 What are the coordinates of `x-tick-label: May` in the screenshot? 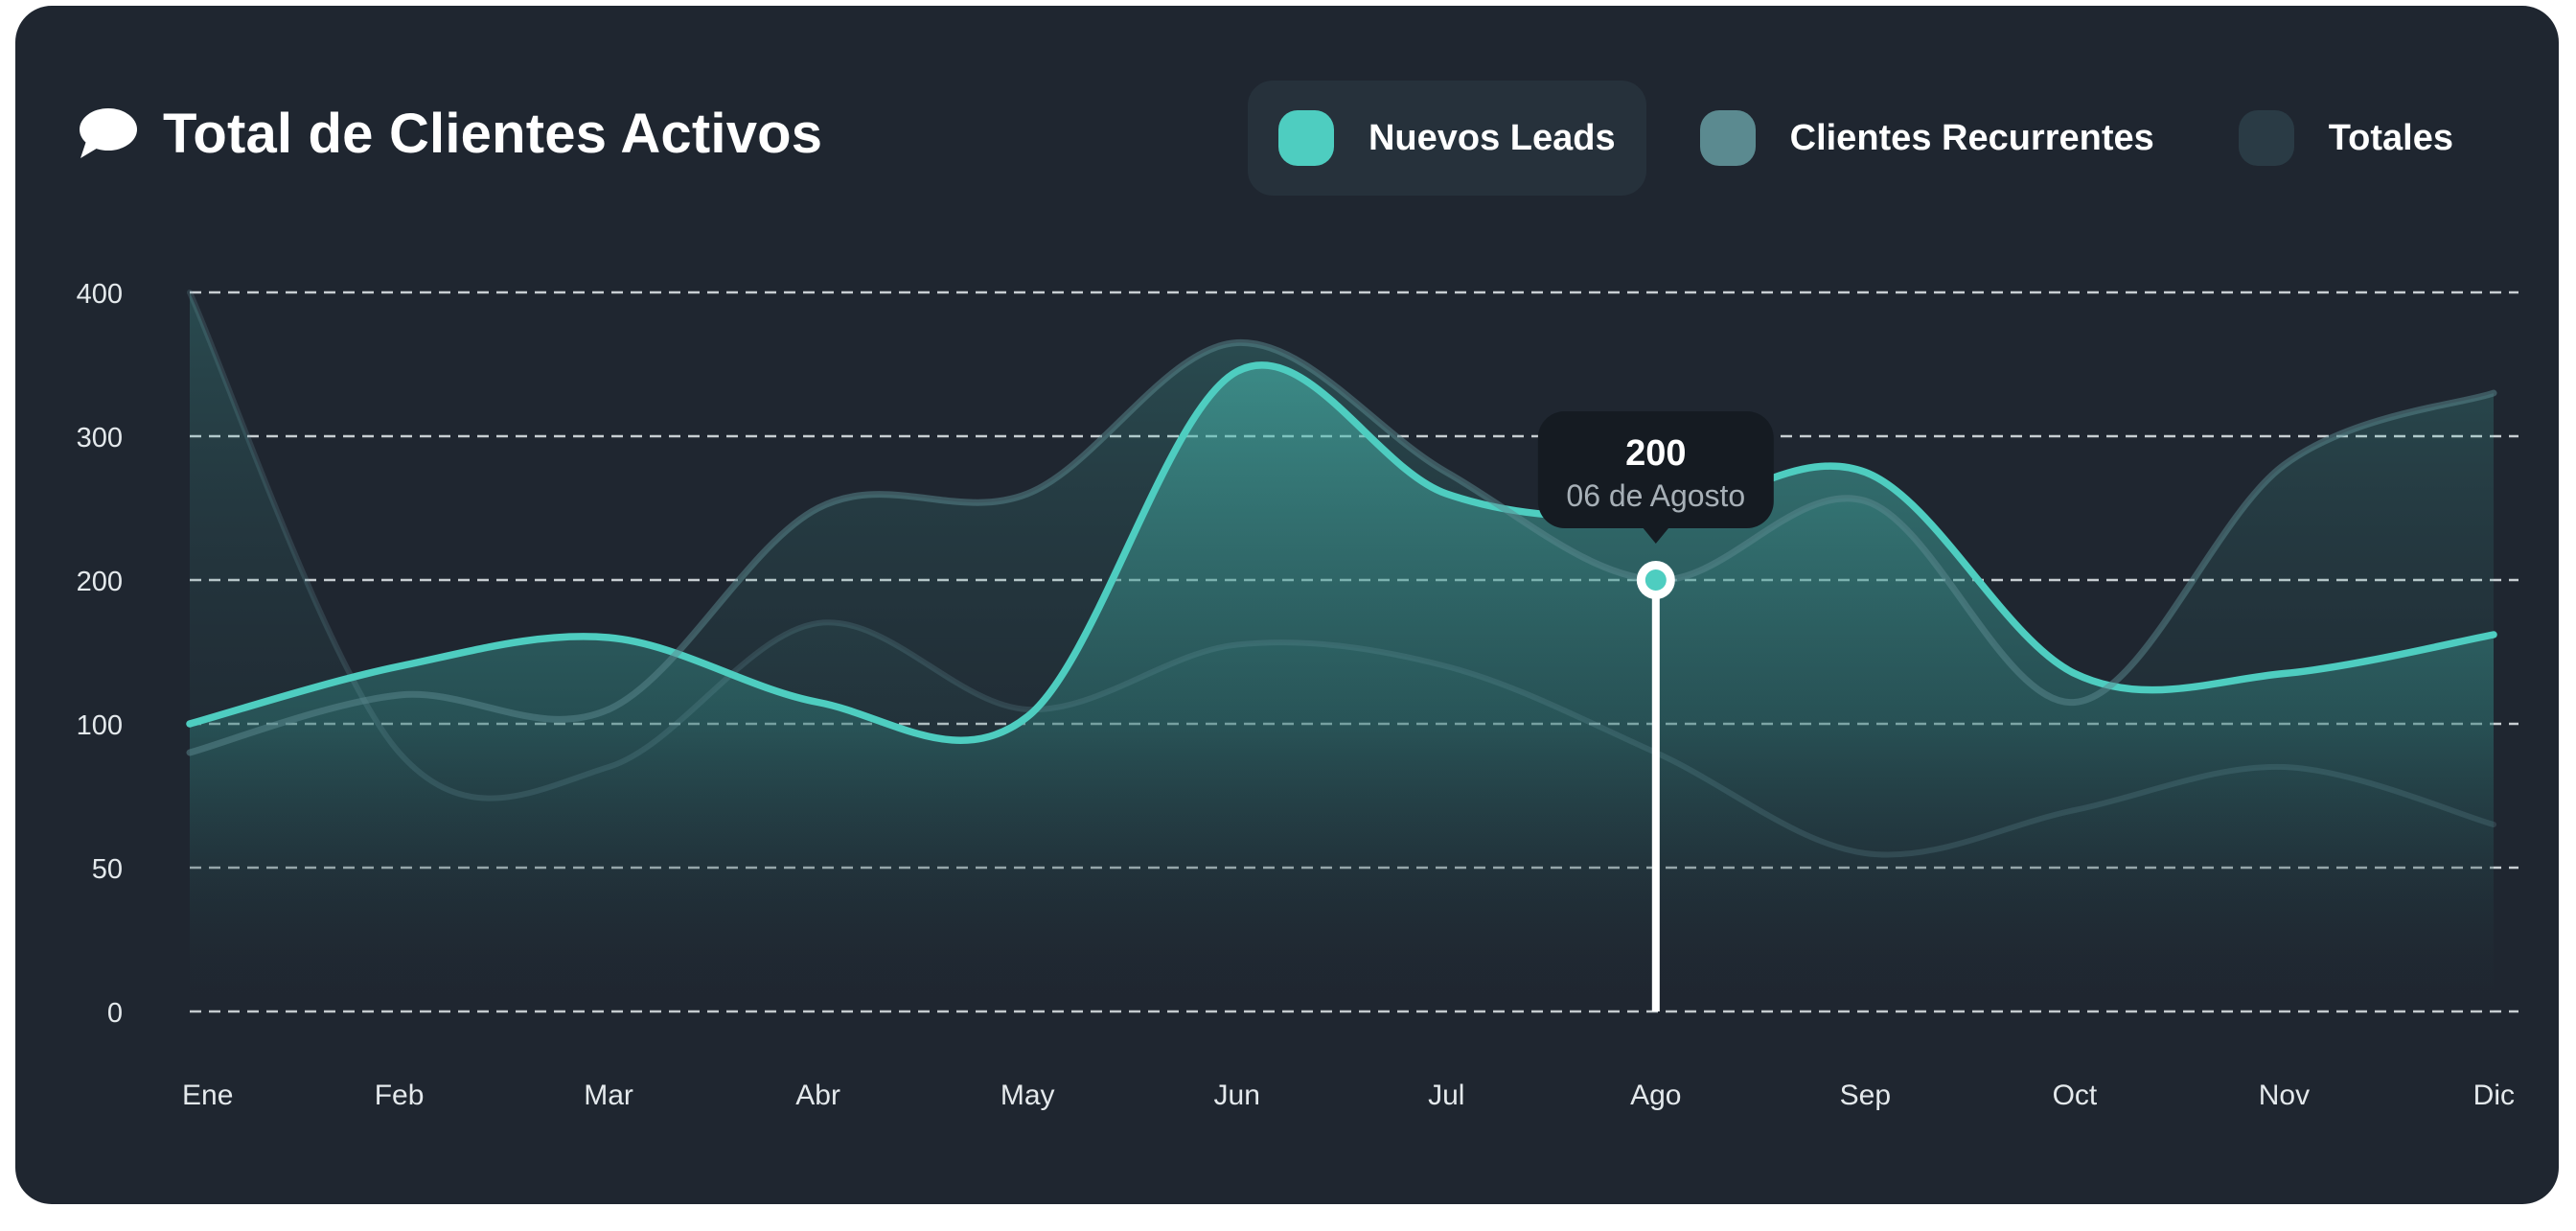 It's located at (1027, 1095).